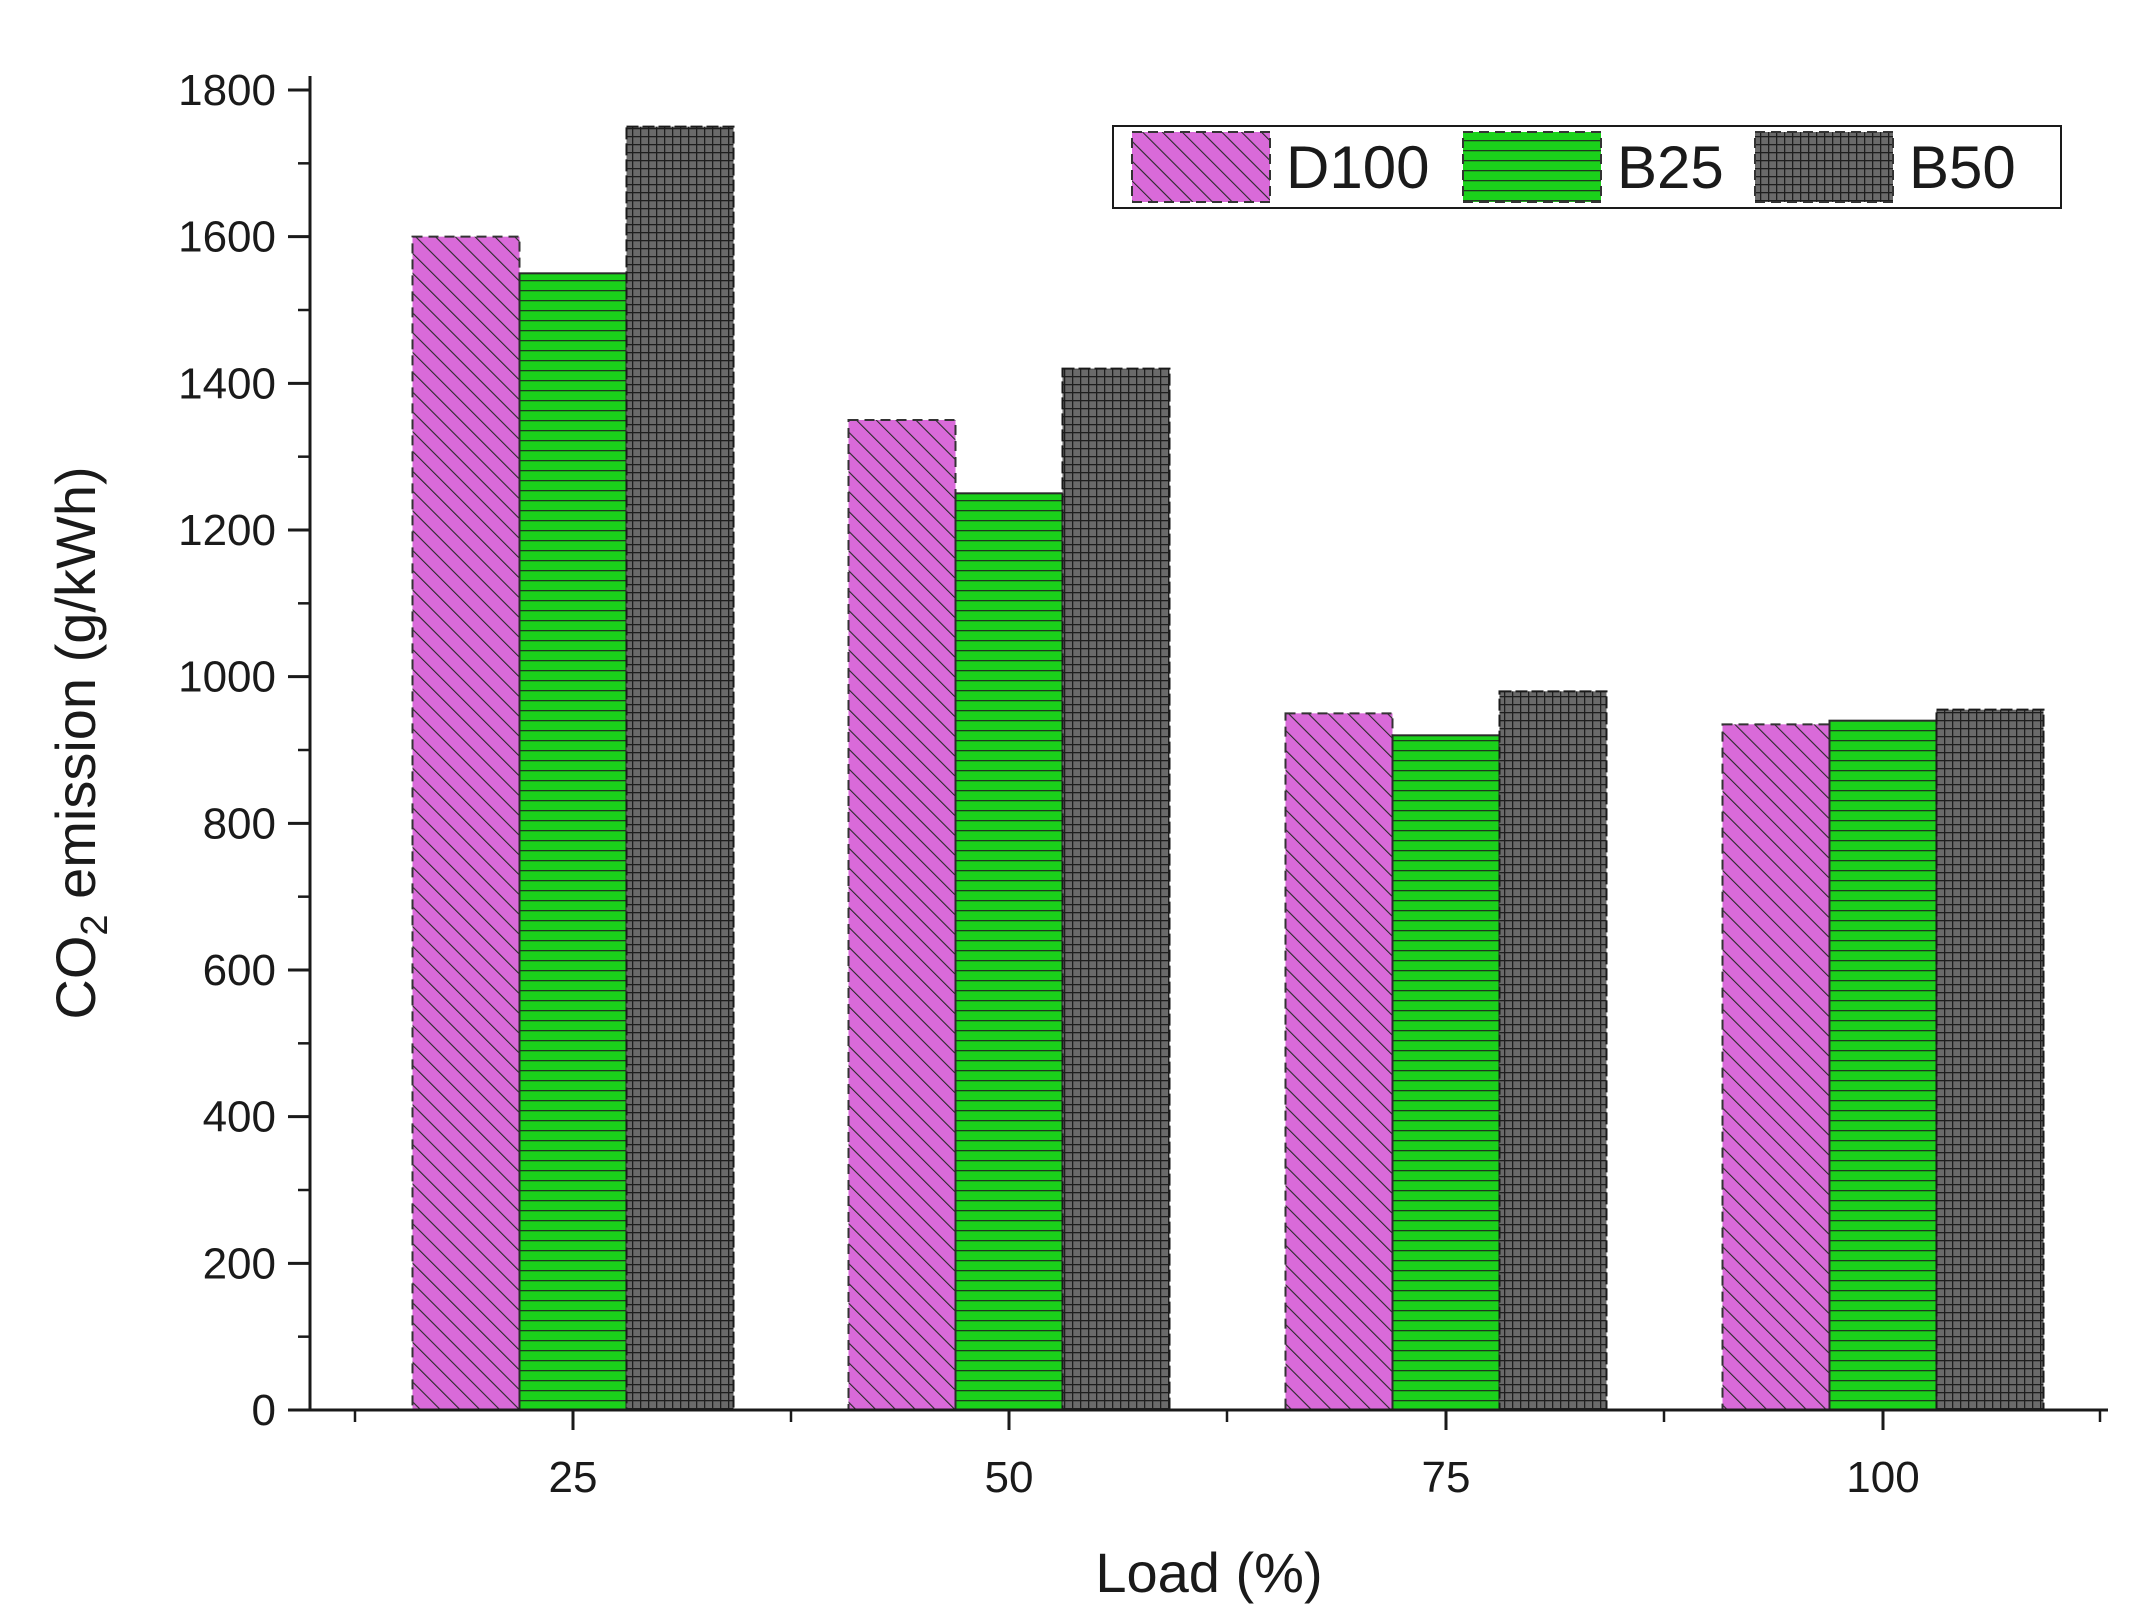 Image resolution: width=2134 pixels, height=1624 pixels. Describe the element at coordinates (1227, 1456) in the screenshot. I see `x-ticks: 25 50 75 100` at that location.